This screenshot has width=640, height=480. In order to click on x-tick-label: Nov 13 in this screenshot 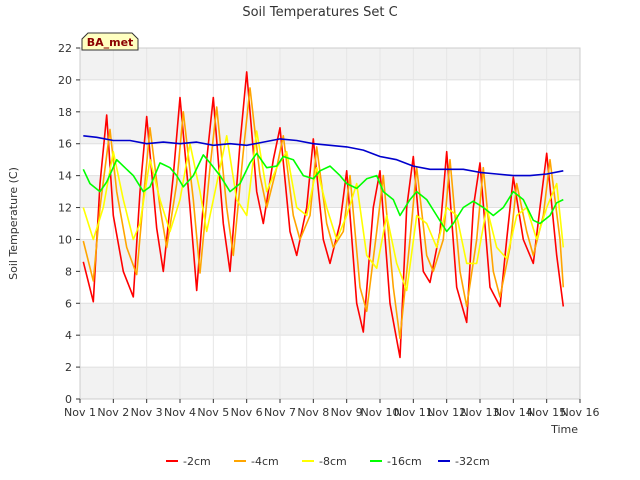, I will do `click(480, 412)`.